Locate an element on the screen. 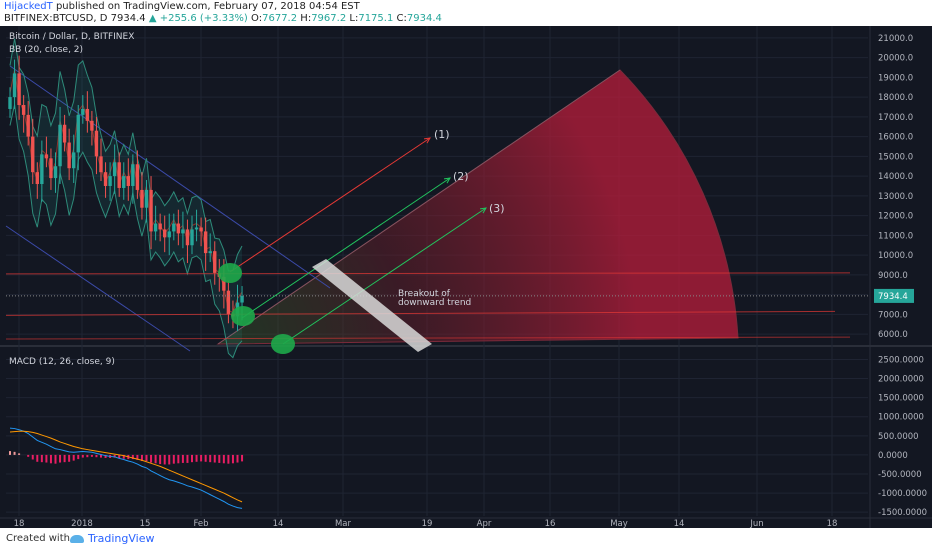 The image size is (932, 550). breakout-bar-shape is located at coordinates (372, 305).